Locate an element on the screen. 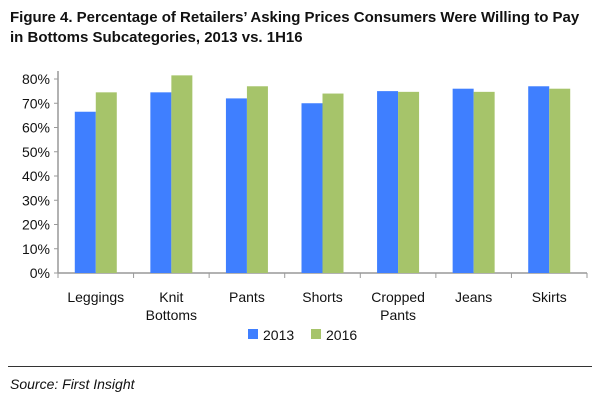  y-tick-label: 60% is located at coordinates (36, 128).